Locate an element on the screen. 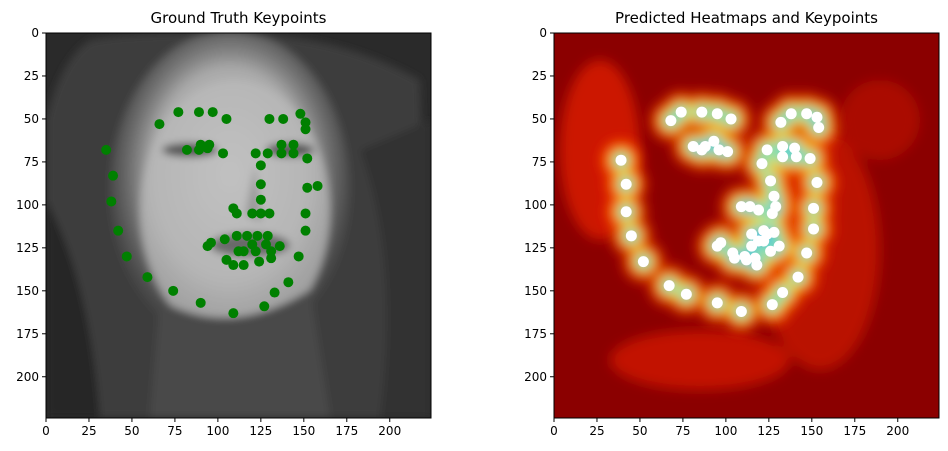 The height and width of the screenshot is (451, 948). keypoints-ground-truth is located at coordinates (212, 213).